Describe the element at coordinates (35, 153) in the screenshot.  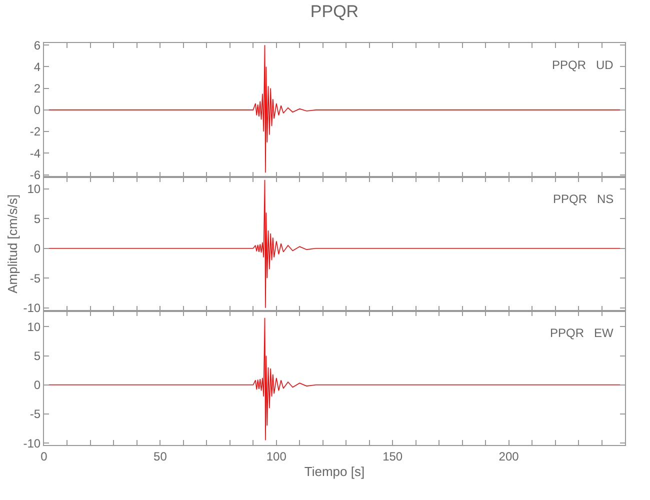
I see `y-tick-label: -4` at that location.